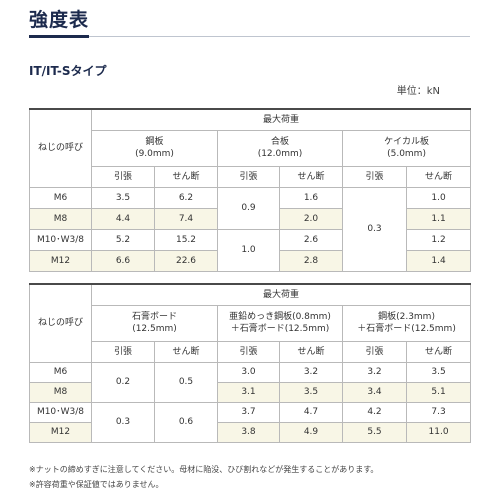  Describe the element at coordinates (154, 323) in the screenshot. I see `group-header-gypsum: 石膏ボード (12.5mm)` at that location.